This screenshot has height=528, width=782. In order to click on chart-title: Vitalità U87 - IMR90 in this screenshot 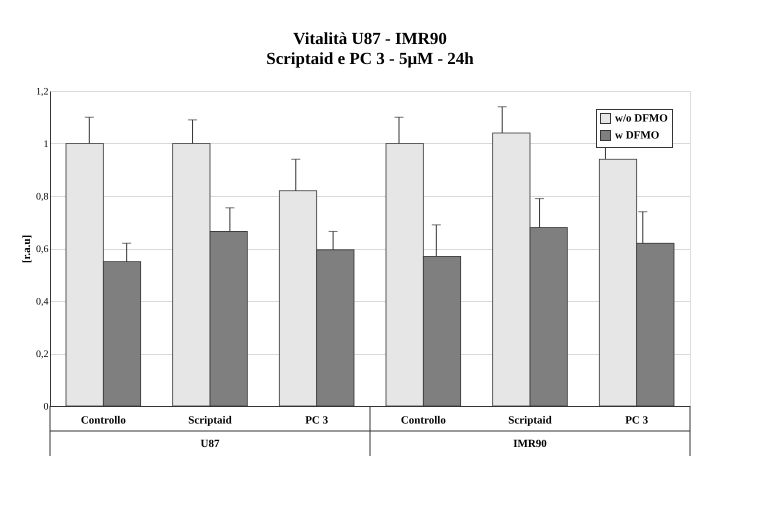, I will do `click(370, 38)`.